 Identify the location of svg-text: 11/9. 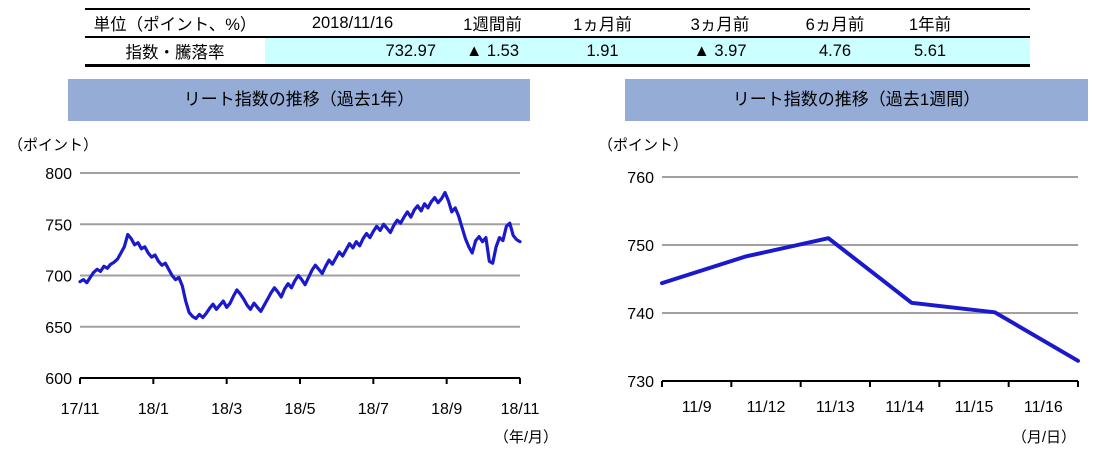
(697, 407).